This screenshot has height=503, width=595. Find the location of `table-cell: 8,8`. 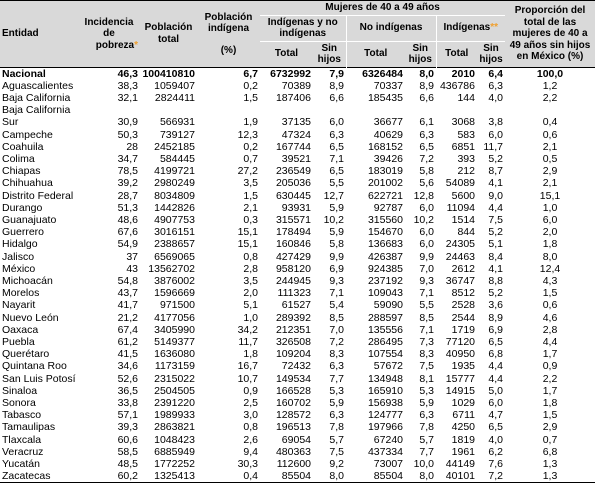

table-cell: 8,8 is located at coordinates (496, 280).